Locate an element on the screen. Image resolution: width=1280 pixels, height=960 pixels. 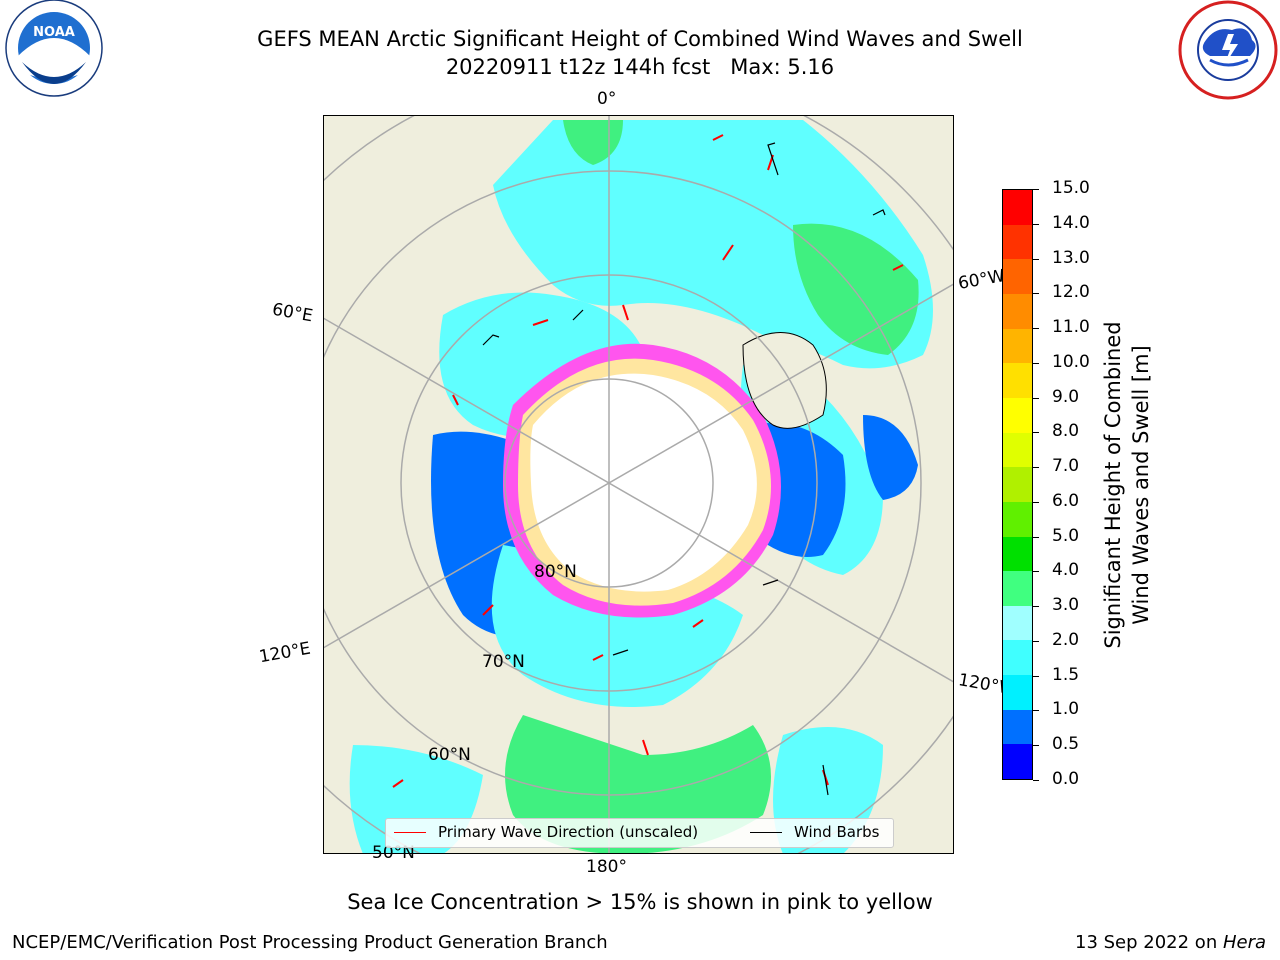
lon-label-120e: 120°E is located at coordinates (285, 653).